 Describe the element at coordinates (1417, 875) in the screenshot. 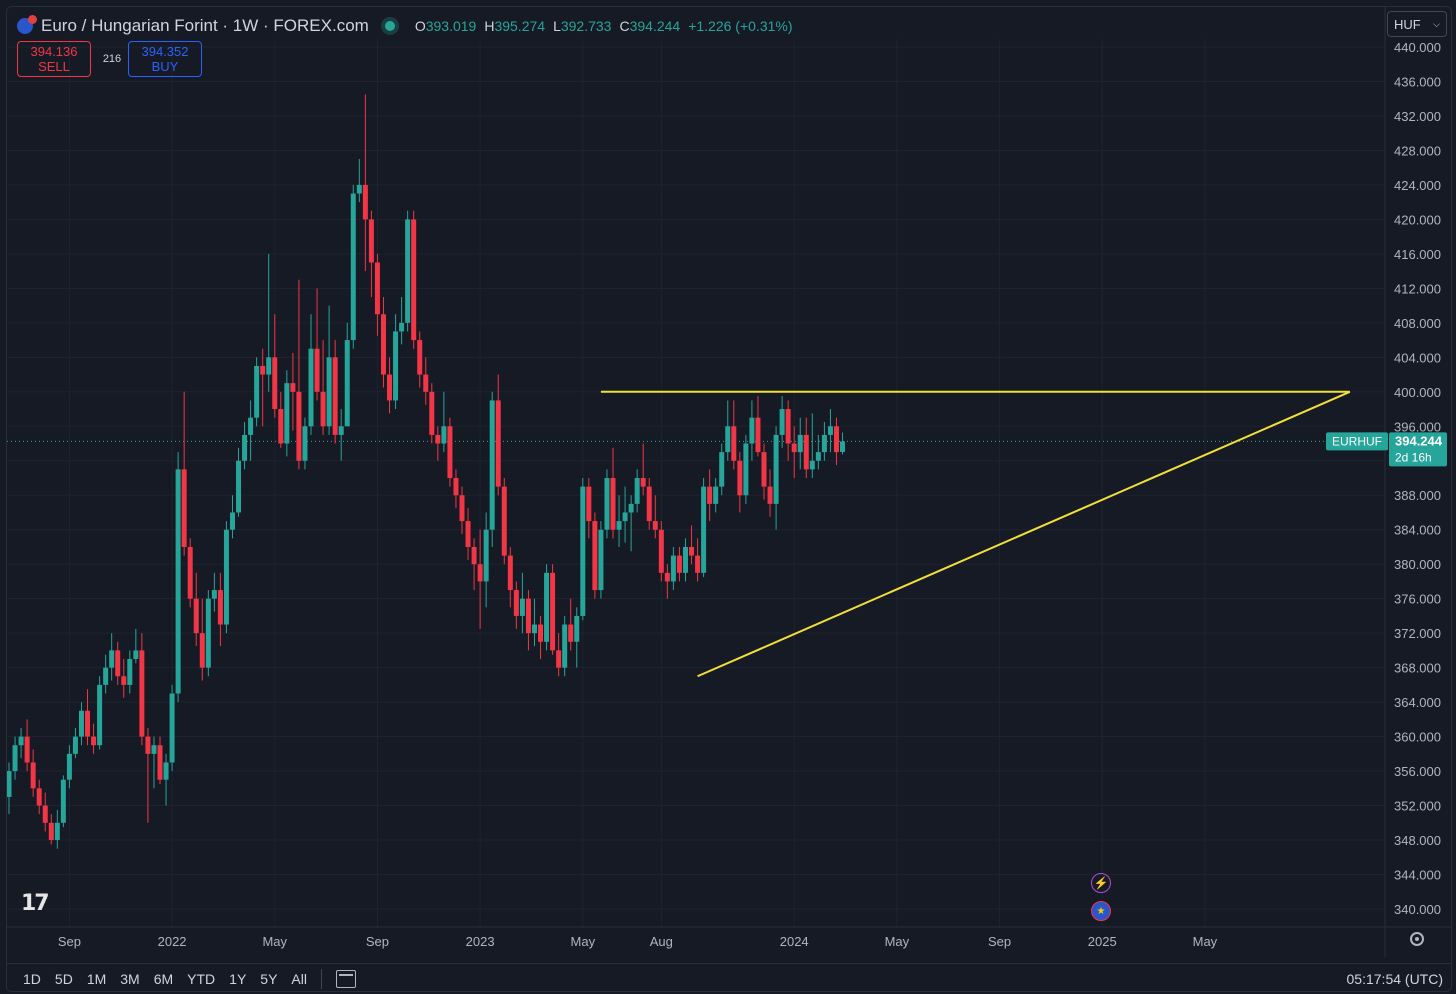

I see `y-tick-label: 344.000` at that location.